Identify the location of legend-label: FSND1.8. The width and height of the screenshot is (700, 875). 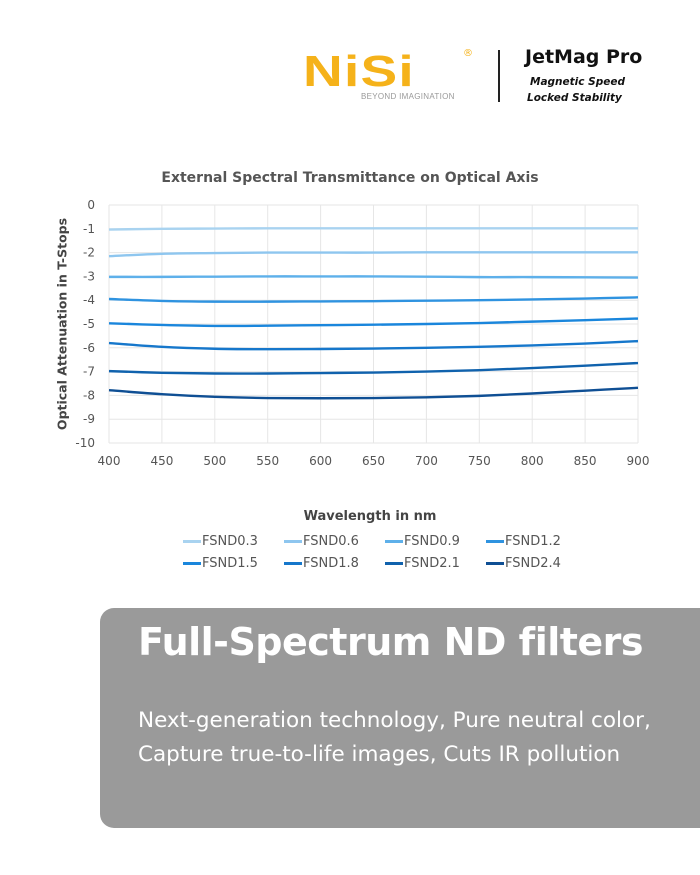
(331, 563).